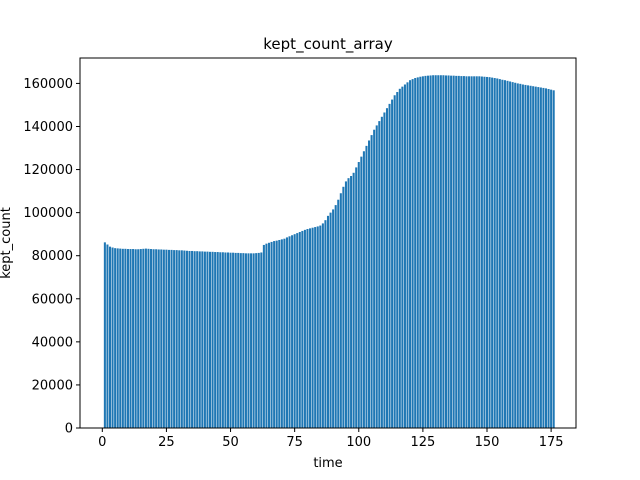 Image resolution: width=640 pixels, height=480 pixels. I want to click on x-tick-label: 125, so click(422, 442).